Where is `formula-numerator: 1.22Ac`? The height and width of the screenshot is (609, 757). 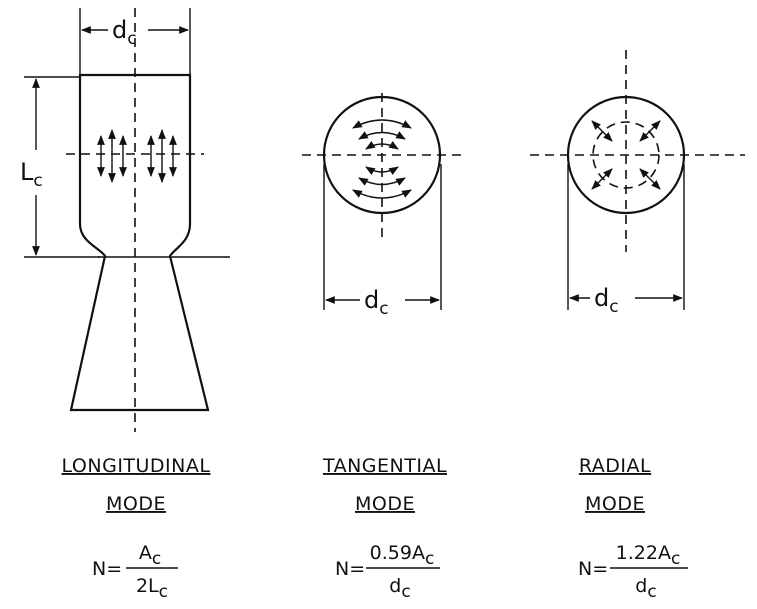
formula-numerator: 1.22Ac is located at coordinates (648, 555).